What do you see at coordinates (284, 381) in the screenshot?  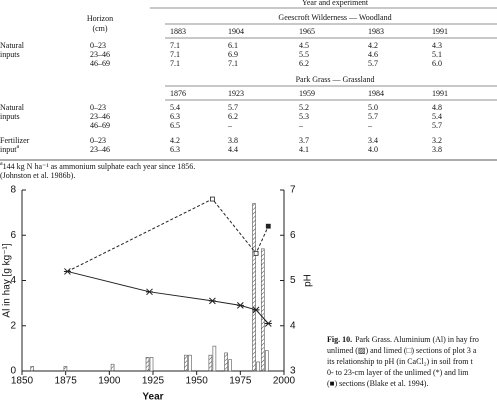 I see `x-tick-label: 2000` at bounding box center [284, 381].